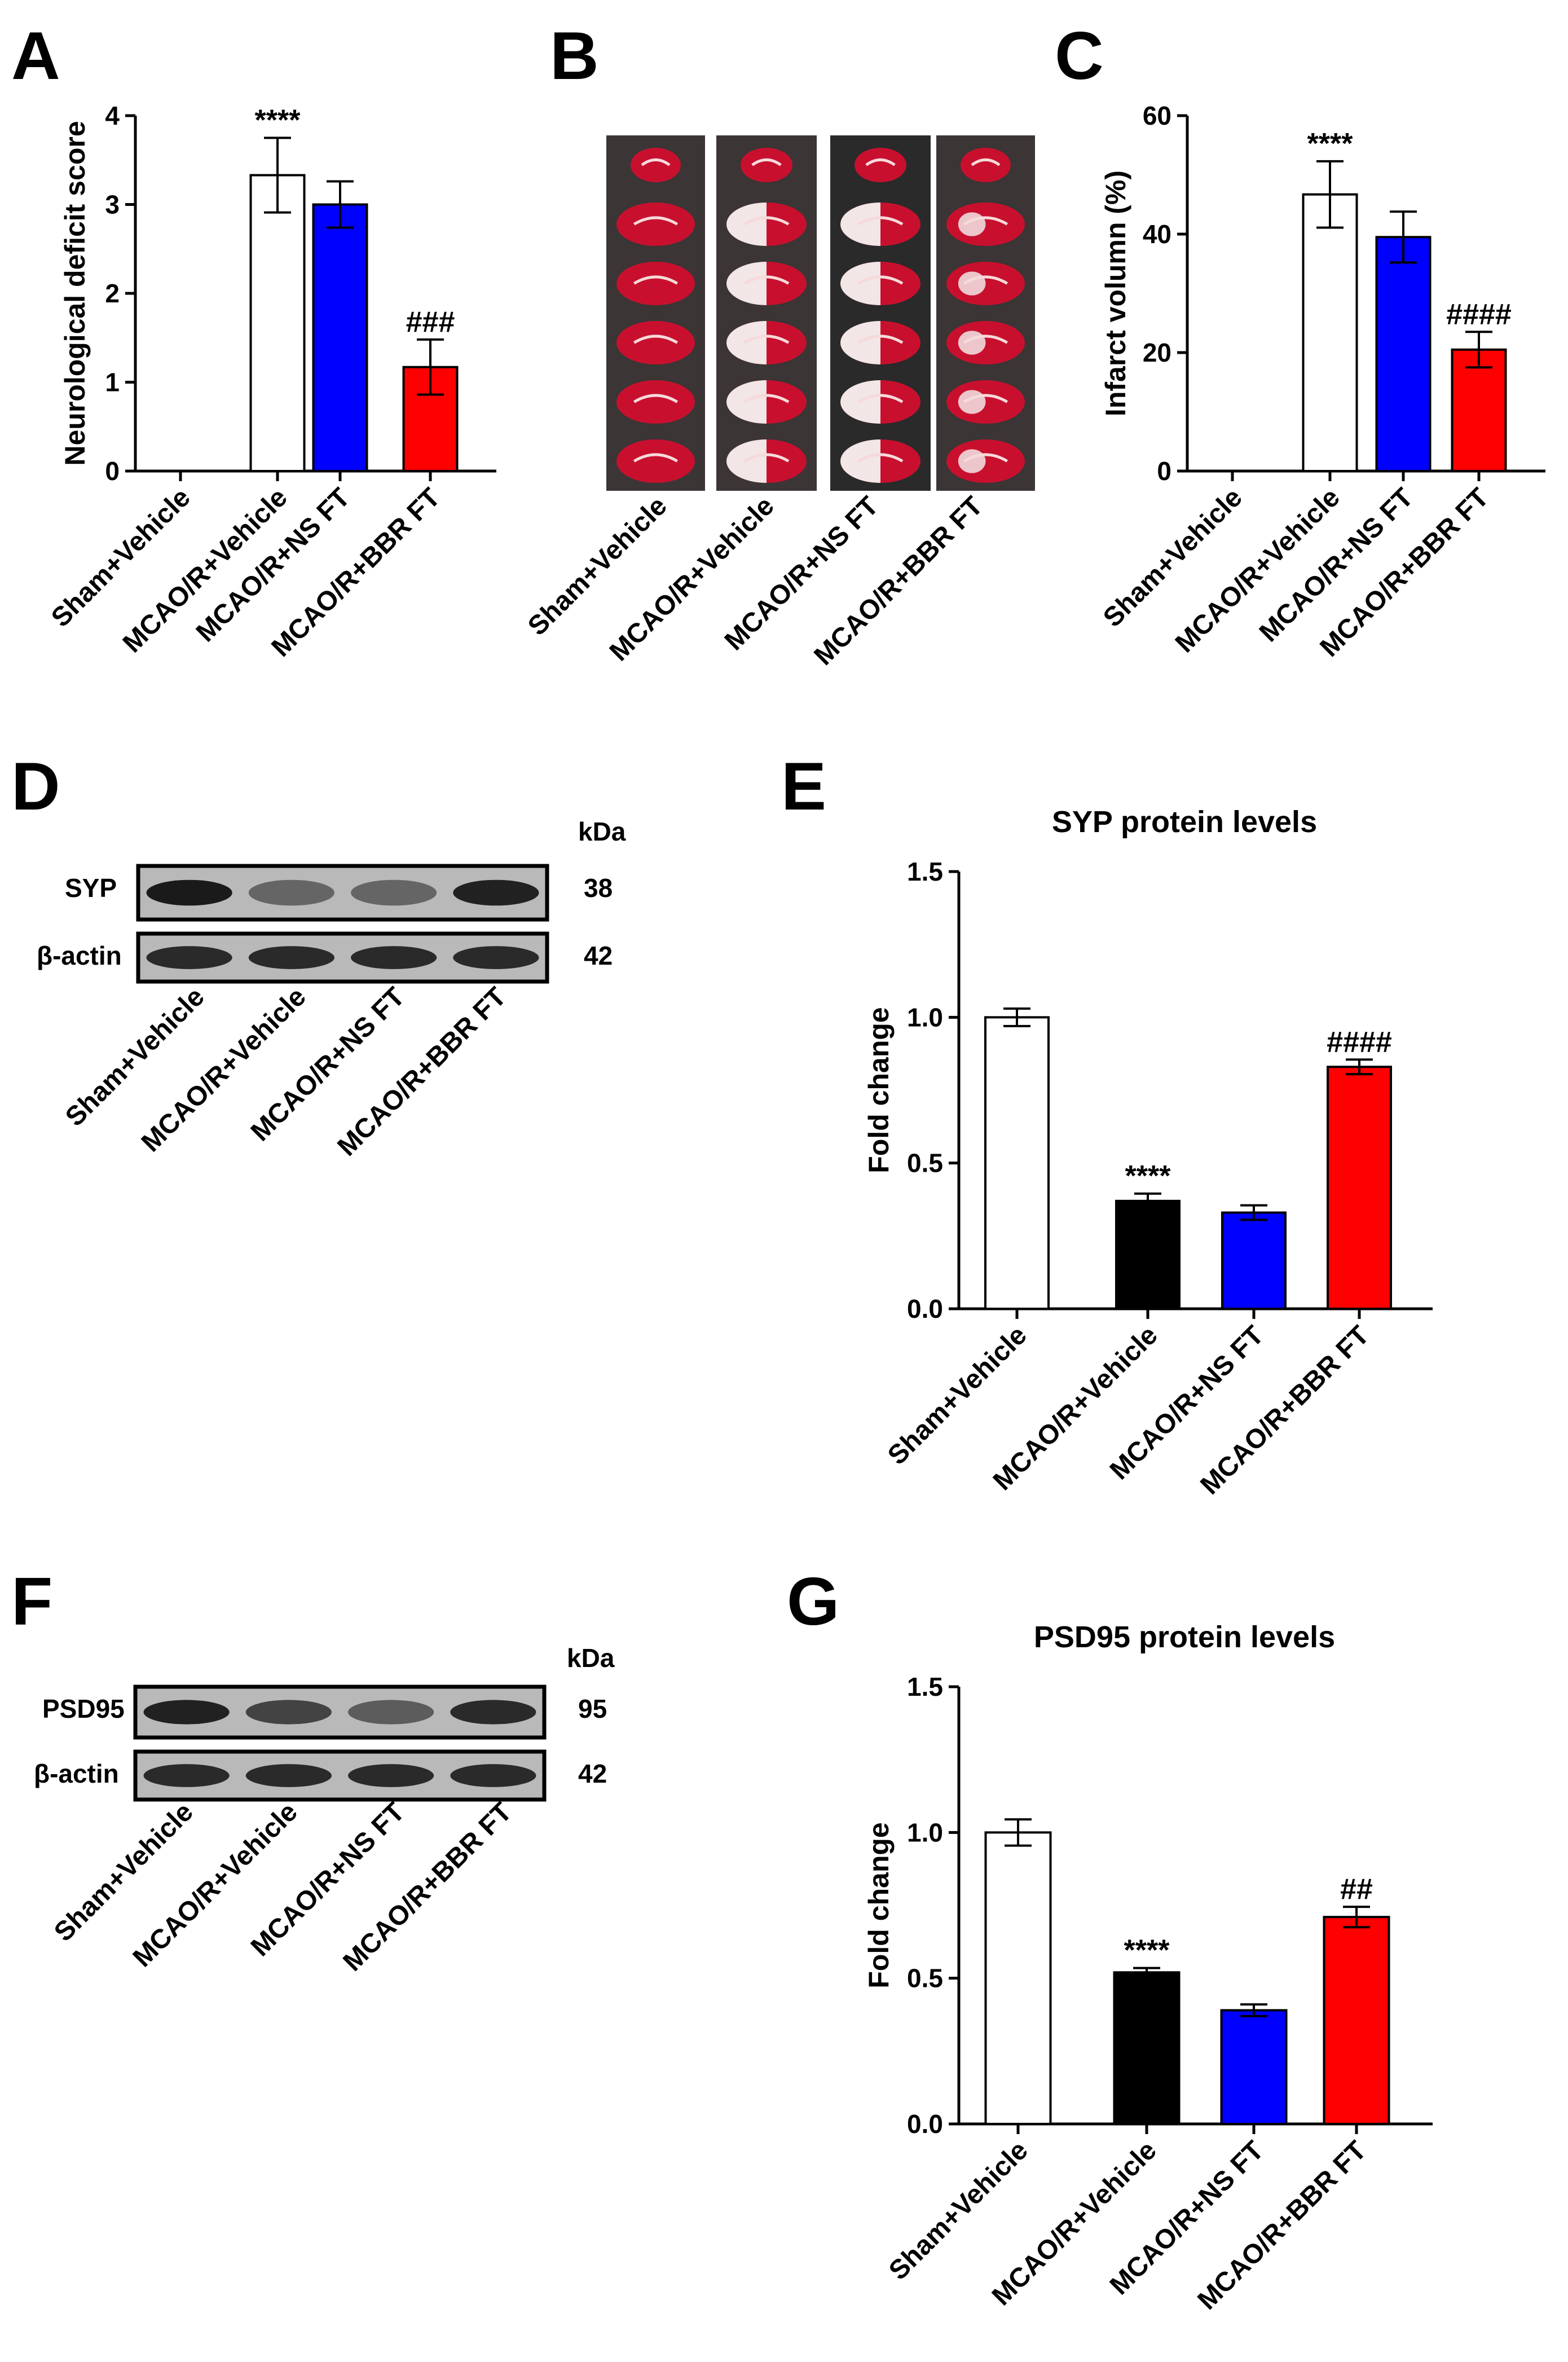 The height and width of the screenshot is (2362, 1568). Describe the element at coordinates (591, 1658) in the screenshot. I see `kda-header-f: kDa` at that location.